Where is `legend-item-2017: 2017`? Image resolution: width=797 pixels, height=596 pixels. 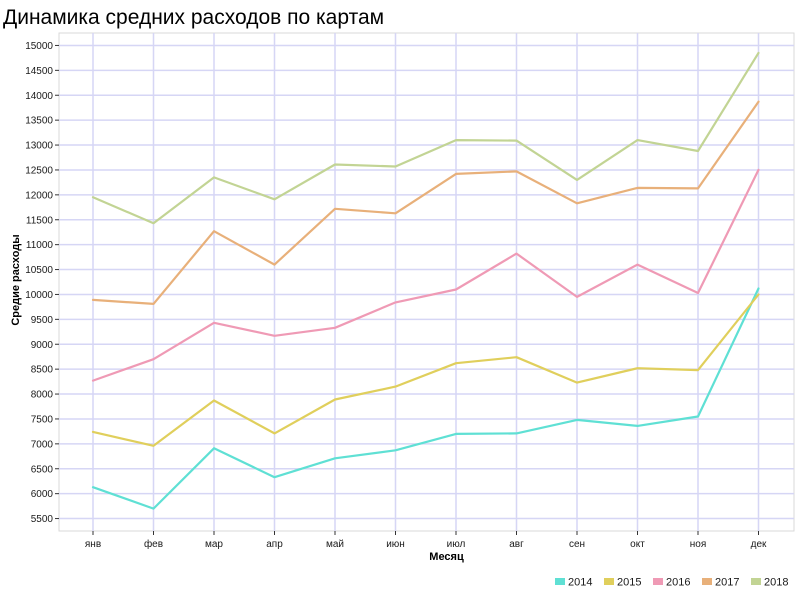
legend-item-2017: 2017 is located at coordinates (720, 583).